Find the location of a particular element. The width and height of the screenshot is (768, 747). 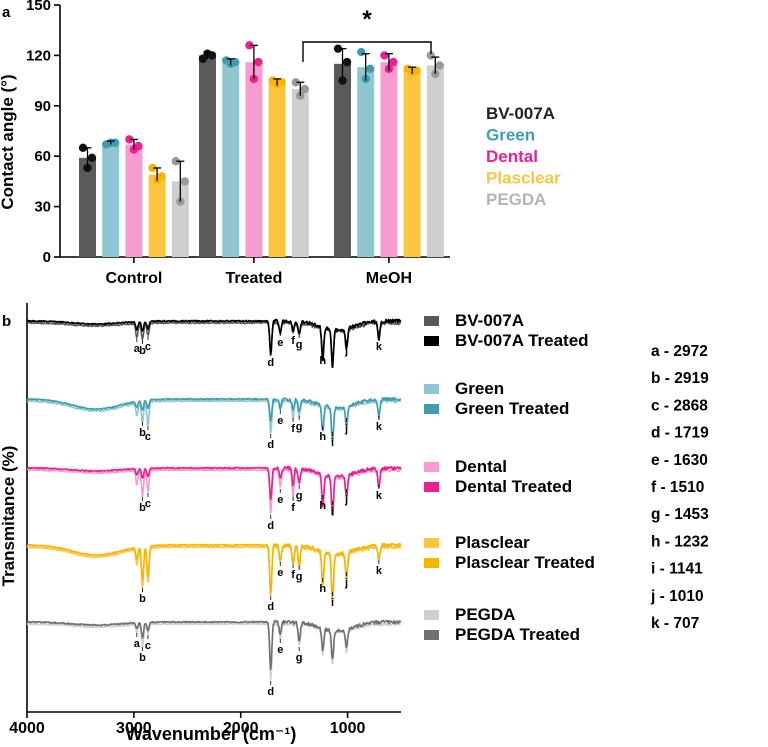

y-tick-label: 90 is located at coordinates (42, 106).